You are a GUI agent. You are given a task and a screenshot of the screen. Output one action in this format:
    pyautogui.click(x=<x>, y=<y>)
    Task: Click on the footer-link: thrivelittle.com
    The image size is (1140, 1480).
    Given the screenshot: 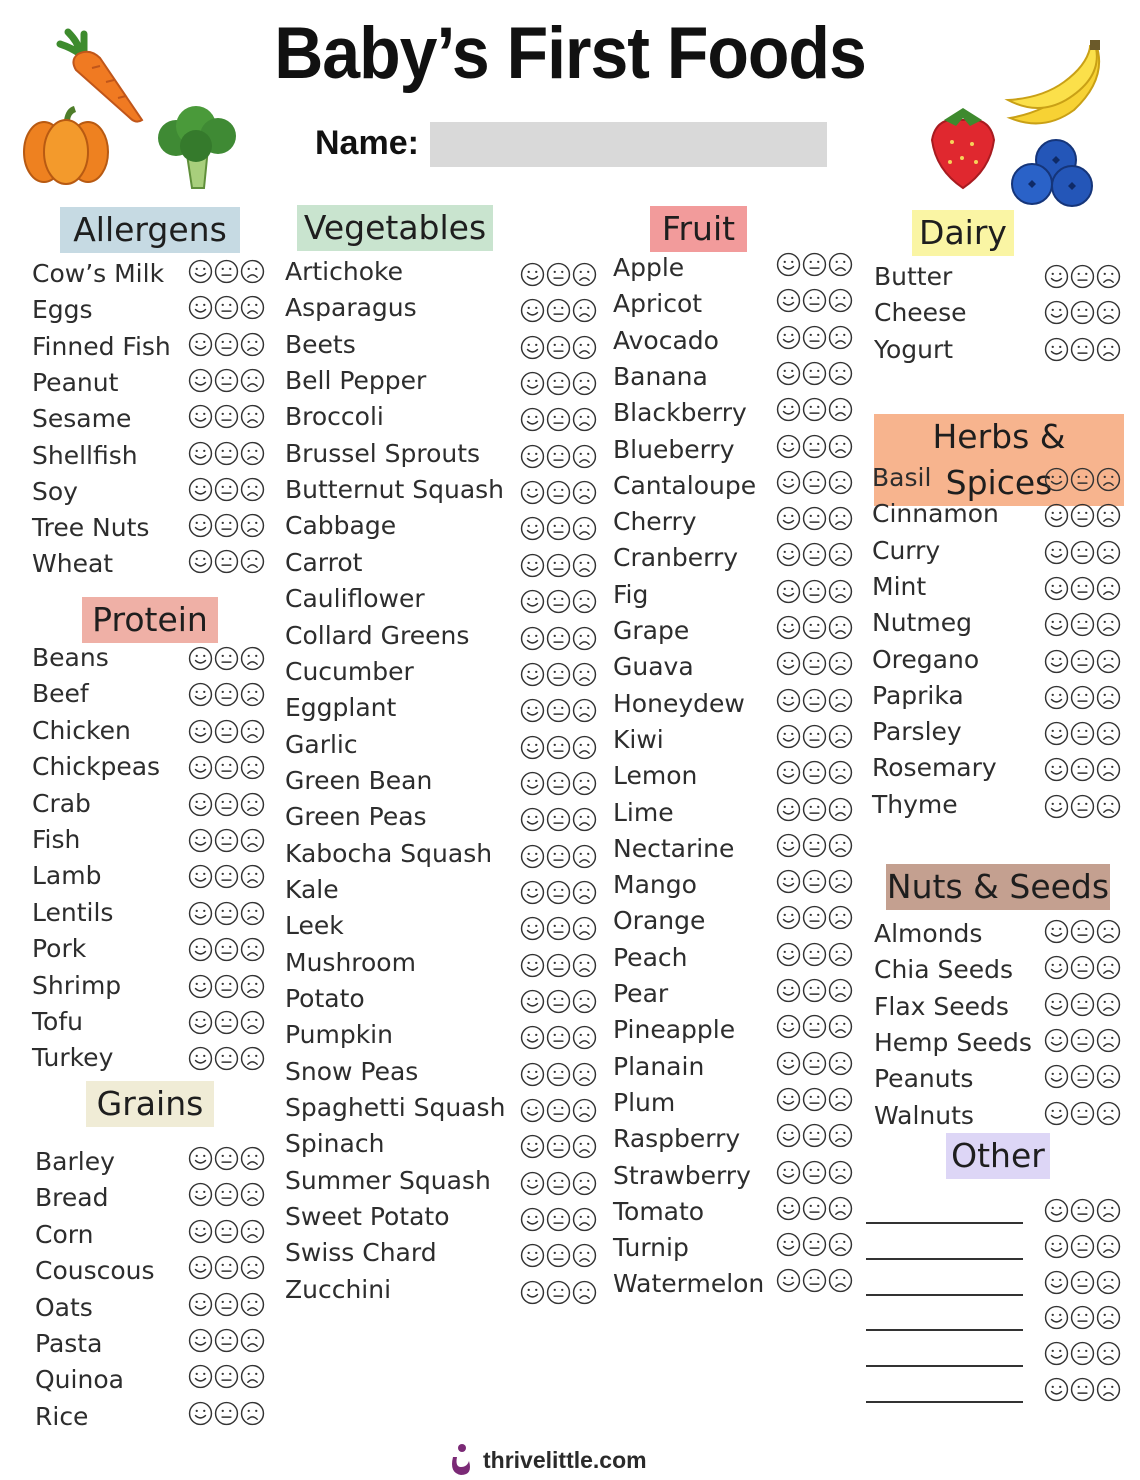 What is the action you would take?
    pyautogui.click(x=565, y=1459)
    